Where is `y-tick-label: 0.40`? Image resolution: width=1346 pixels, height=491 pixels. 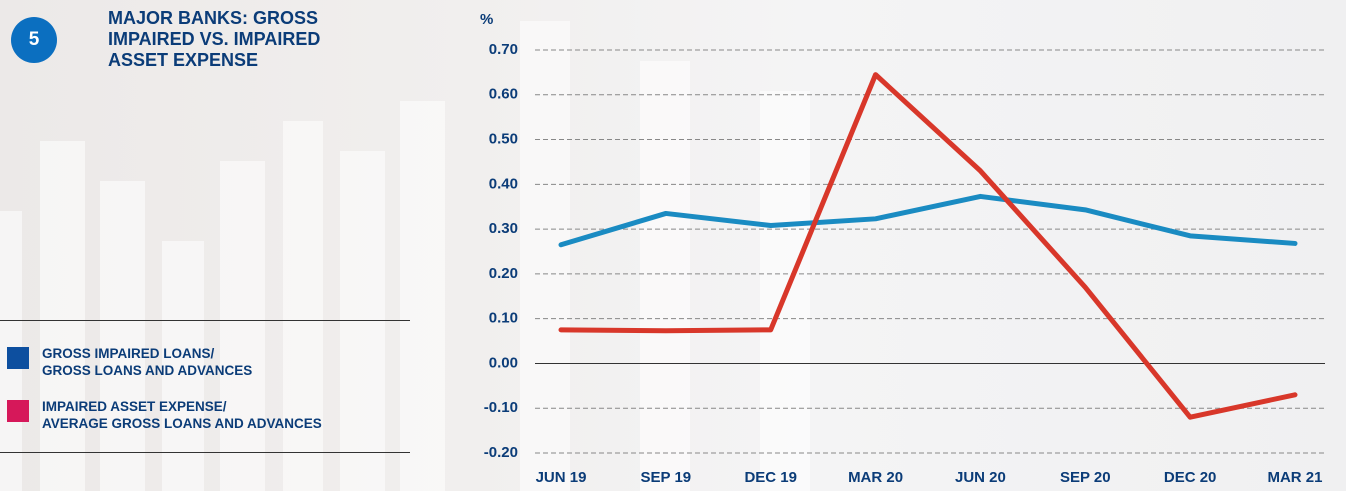
y-tick-label: 0.40 is located at coordinates (503, 183).